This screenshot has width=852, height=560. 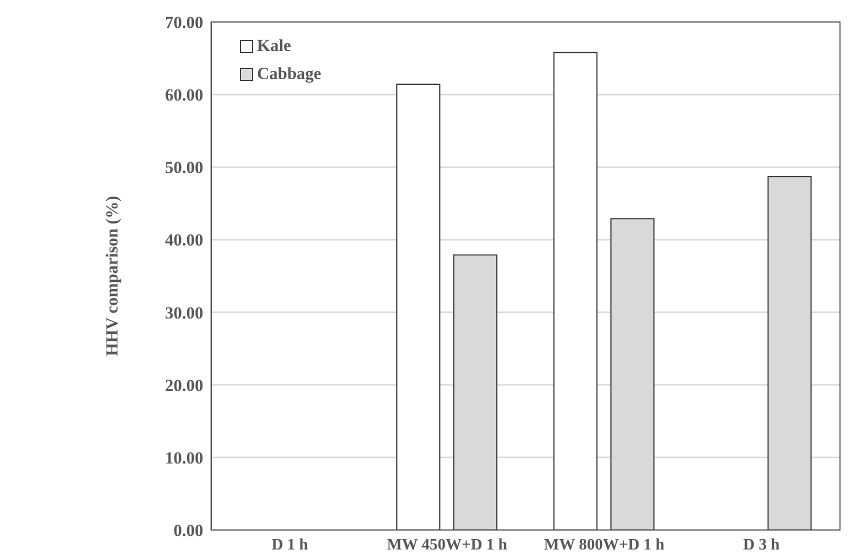 I want to click on legend-label: Cabbage, so click(x=289, y=74).